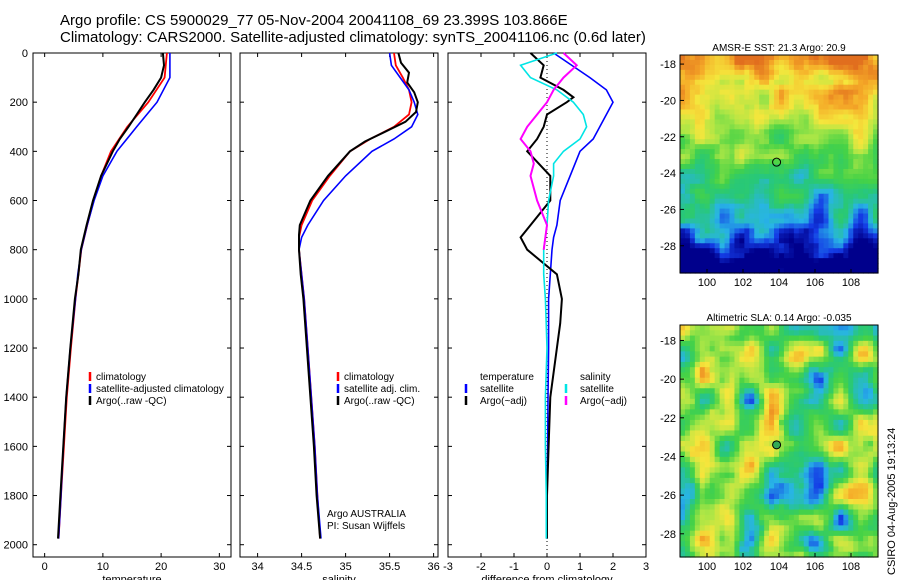 Image resolution: width=900 pixels, height=580 pixels. Describe the element at coordinates (613, 567) in the screenshot. I see `x-tick-label: 2` at that location.